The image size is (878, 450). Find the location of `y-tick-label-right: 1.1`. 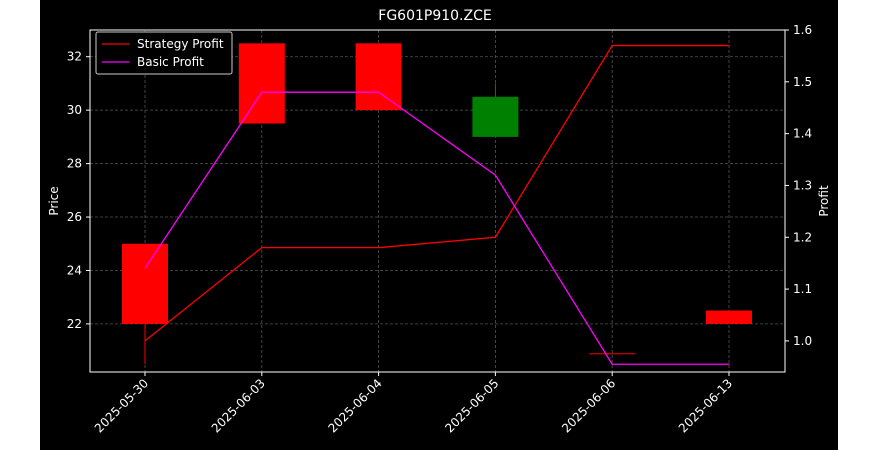

y-tick-label-right: 1.1 is located at coordinates (802, 289).